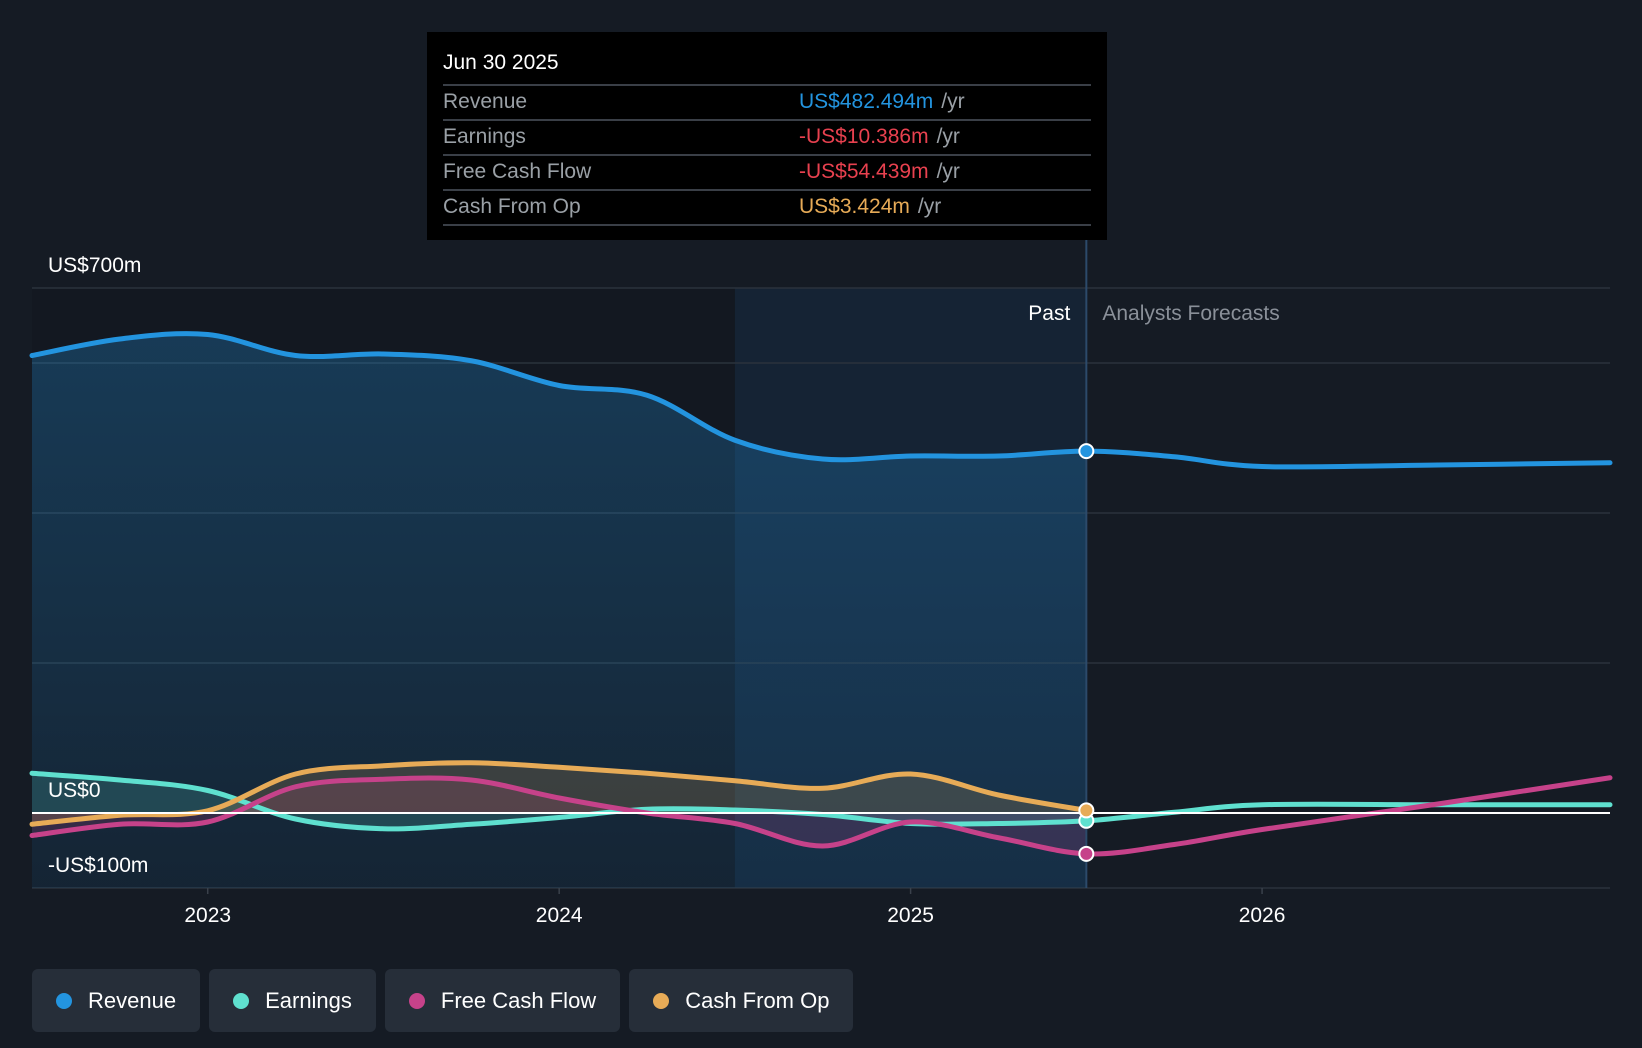 This screenshot has height=1048, width=1642. What do you see at coordinates (767, 103) in the screenshot?
I see `tooltip-row-revenue: Revenue US$482.494m /yr` at bounding box center [767, 103].